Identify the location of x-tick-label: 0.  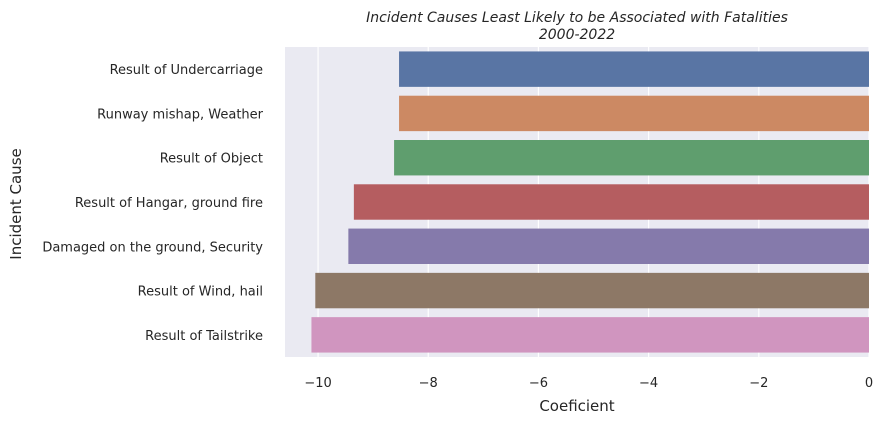
(869, 383).